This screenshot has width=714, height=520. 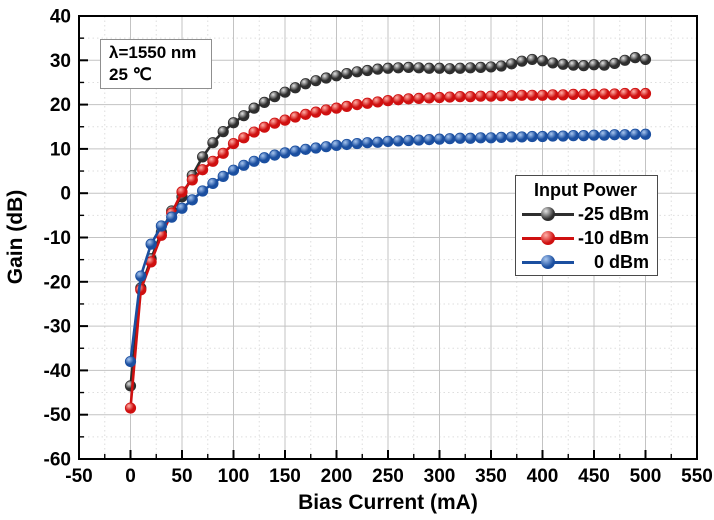 What do you see at coordinates (491, 476) in the screenshot?
I see `svg-text: 350` at bounding box center [491, 476].